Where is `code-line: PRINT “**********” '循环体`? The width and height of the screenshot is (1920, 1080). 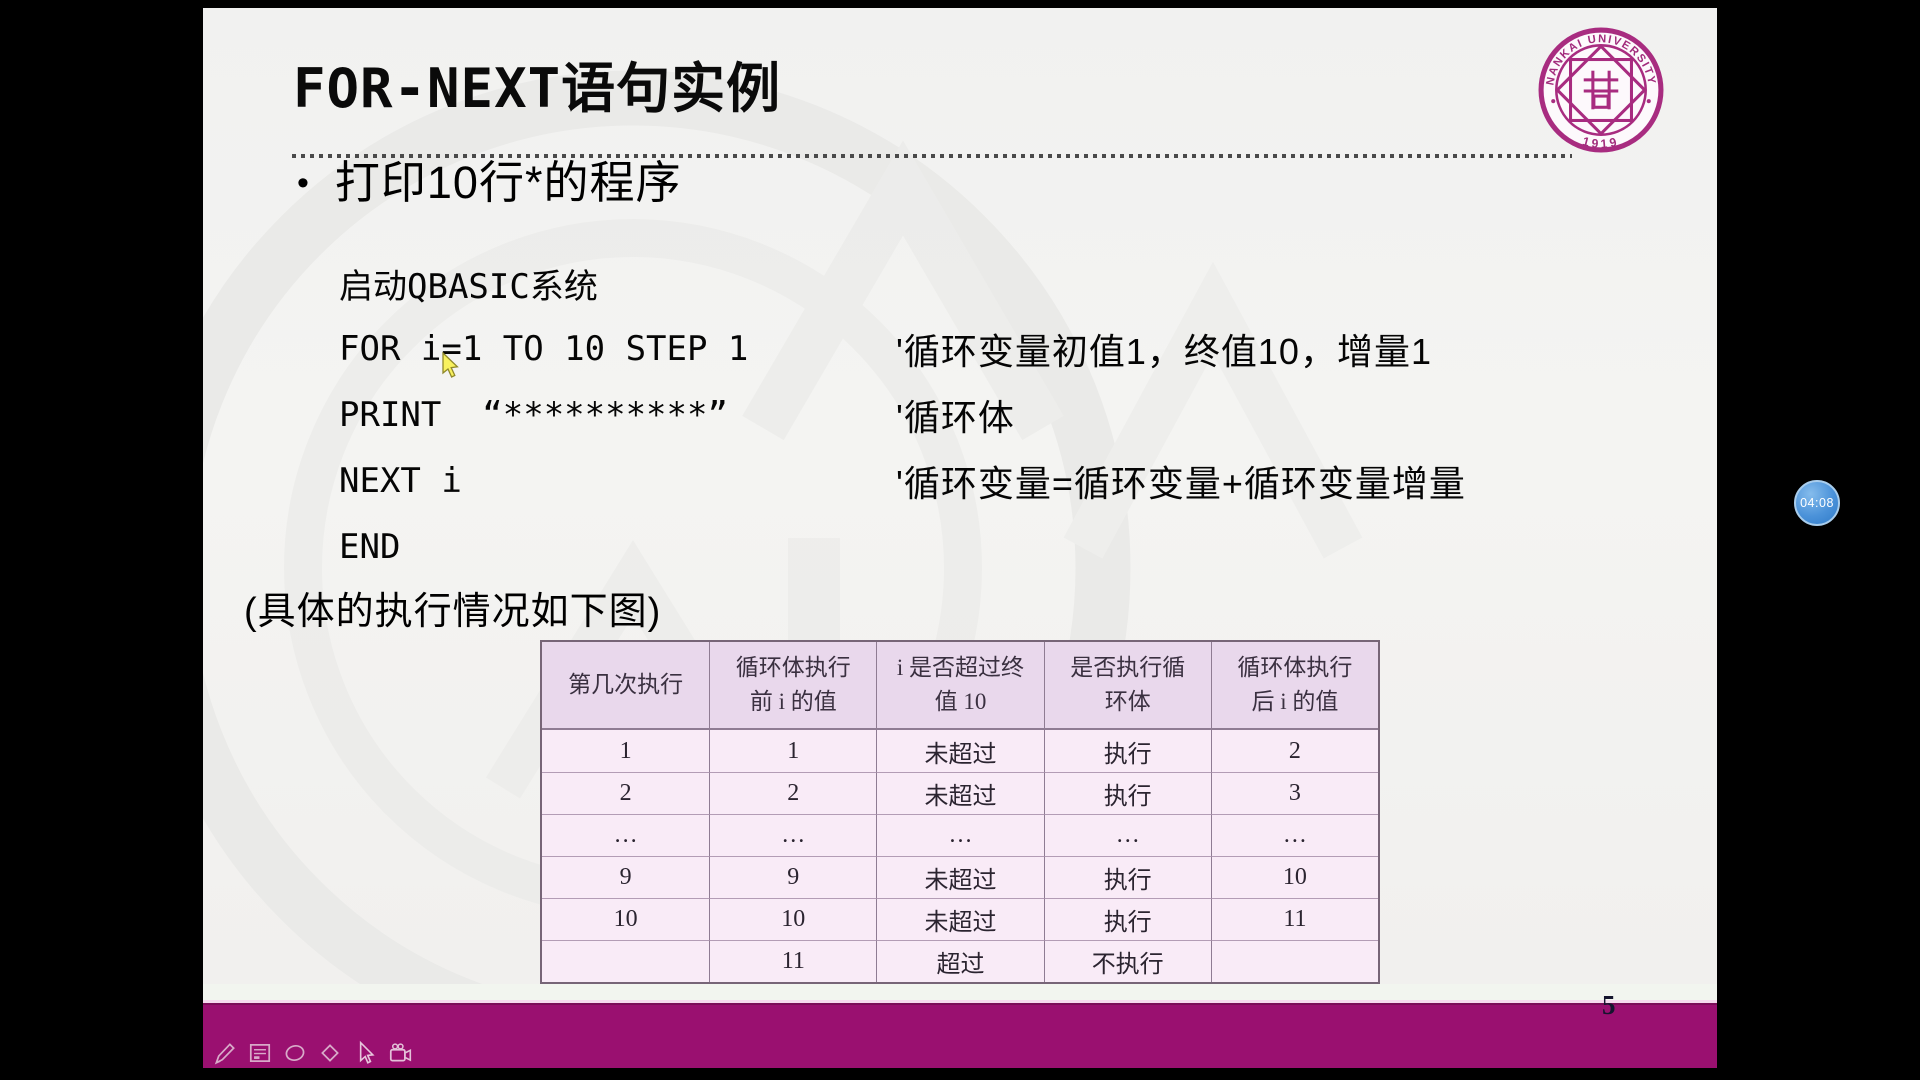
code-line: PRINT “**********” '循环体 is located at coordinates (902, 415).